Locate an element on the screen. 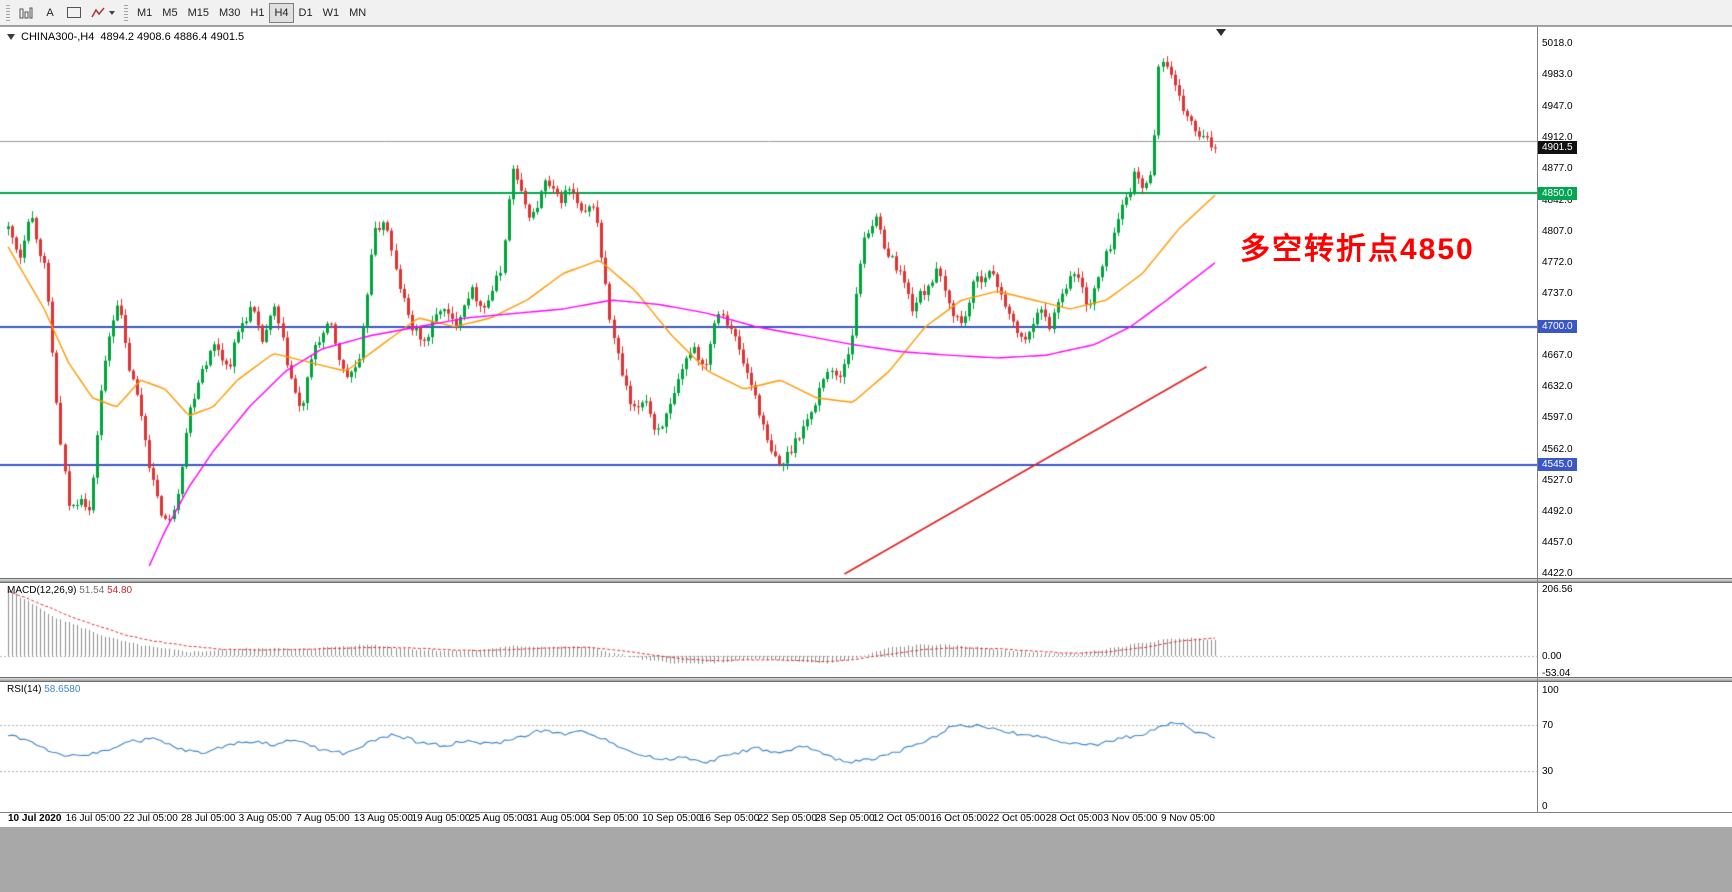 Image resolution: width=1732 pixels, height=892 pixels. timeframe-button-h4: H4 is located at coordinates (281, 12).